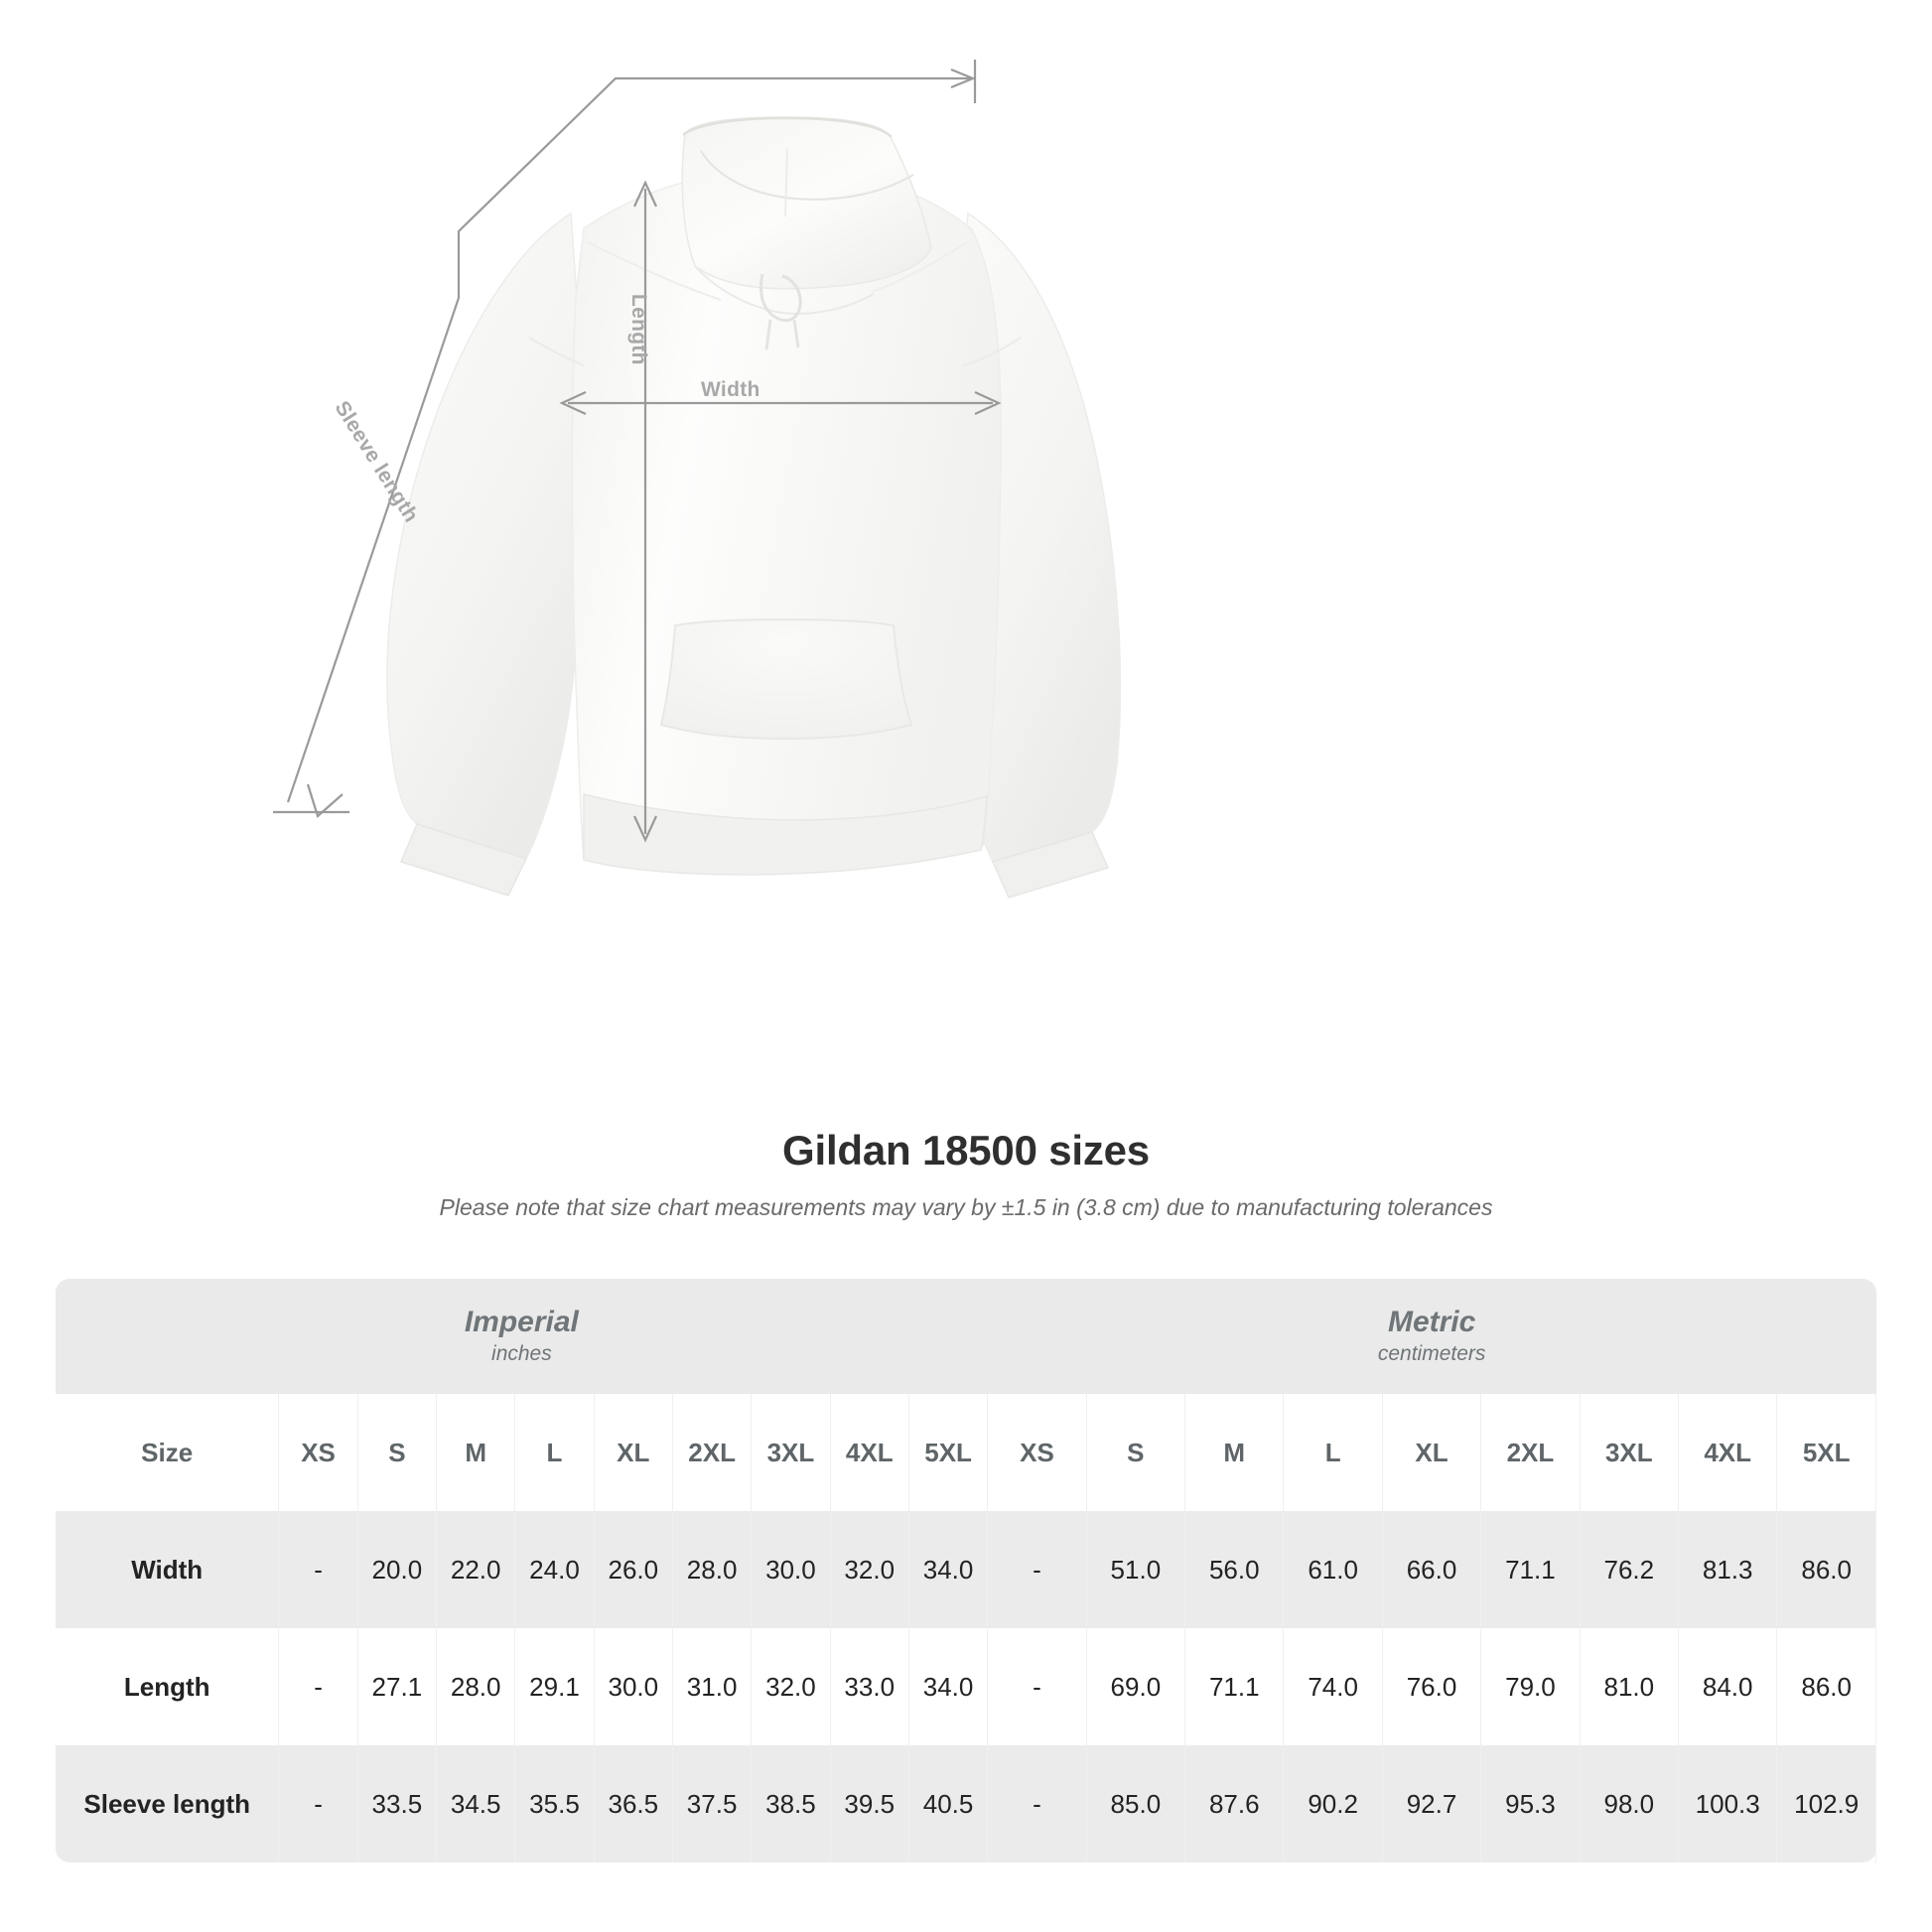 This screenshot has width=1932, height=1932. Describe the element at coordinates (786, 679) in the screenshot. I see `kangaroo-pocket` at that location.